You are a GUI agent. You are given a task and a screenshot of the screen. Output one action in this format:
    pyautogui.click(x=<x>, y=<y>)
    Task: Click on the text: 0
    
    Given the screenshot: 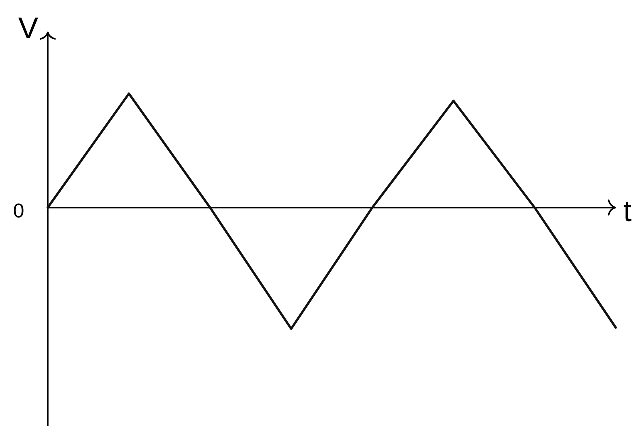 What is the action you would take?
    pyautogui.click(x=19, y=211)
    